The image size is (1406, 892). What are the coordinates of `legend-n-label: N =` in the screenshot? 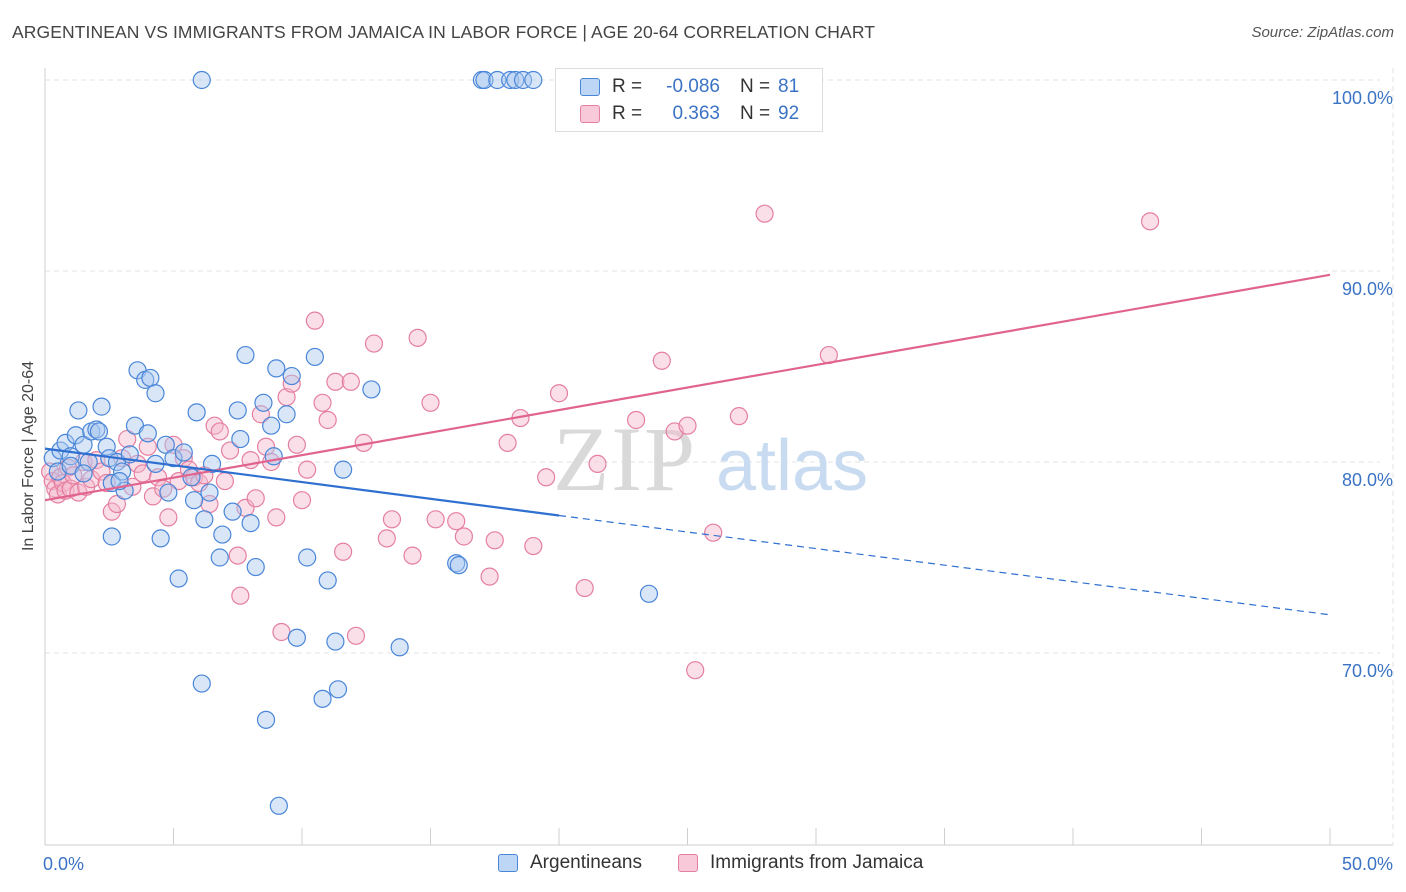 It's located at (755, 113).